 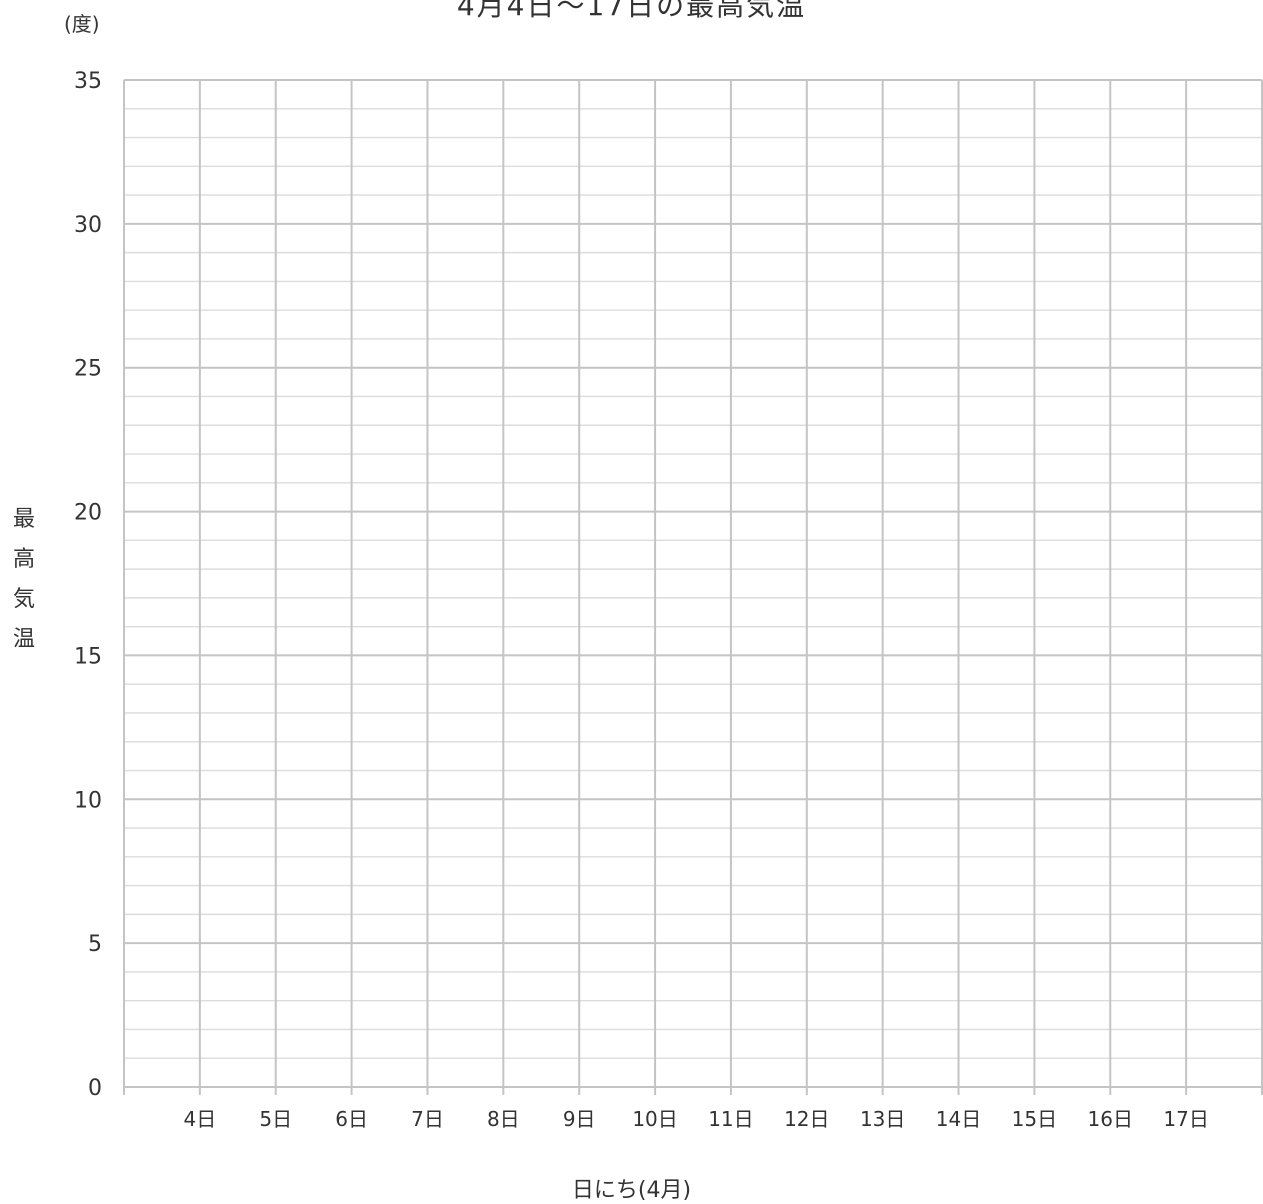 What do you see at coordinates (23, 599) in the screenshot?
I see `y-axis-label-char: 気` at bounding box center [23, 599].